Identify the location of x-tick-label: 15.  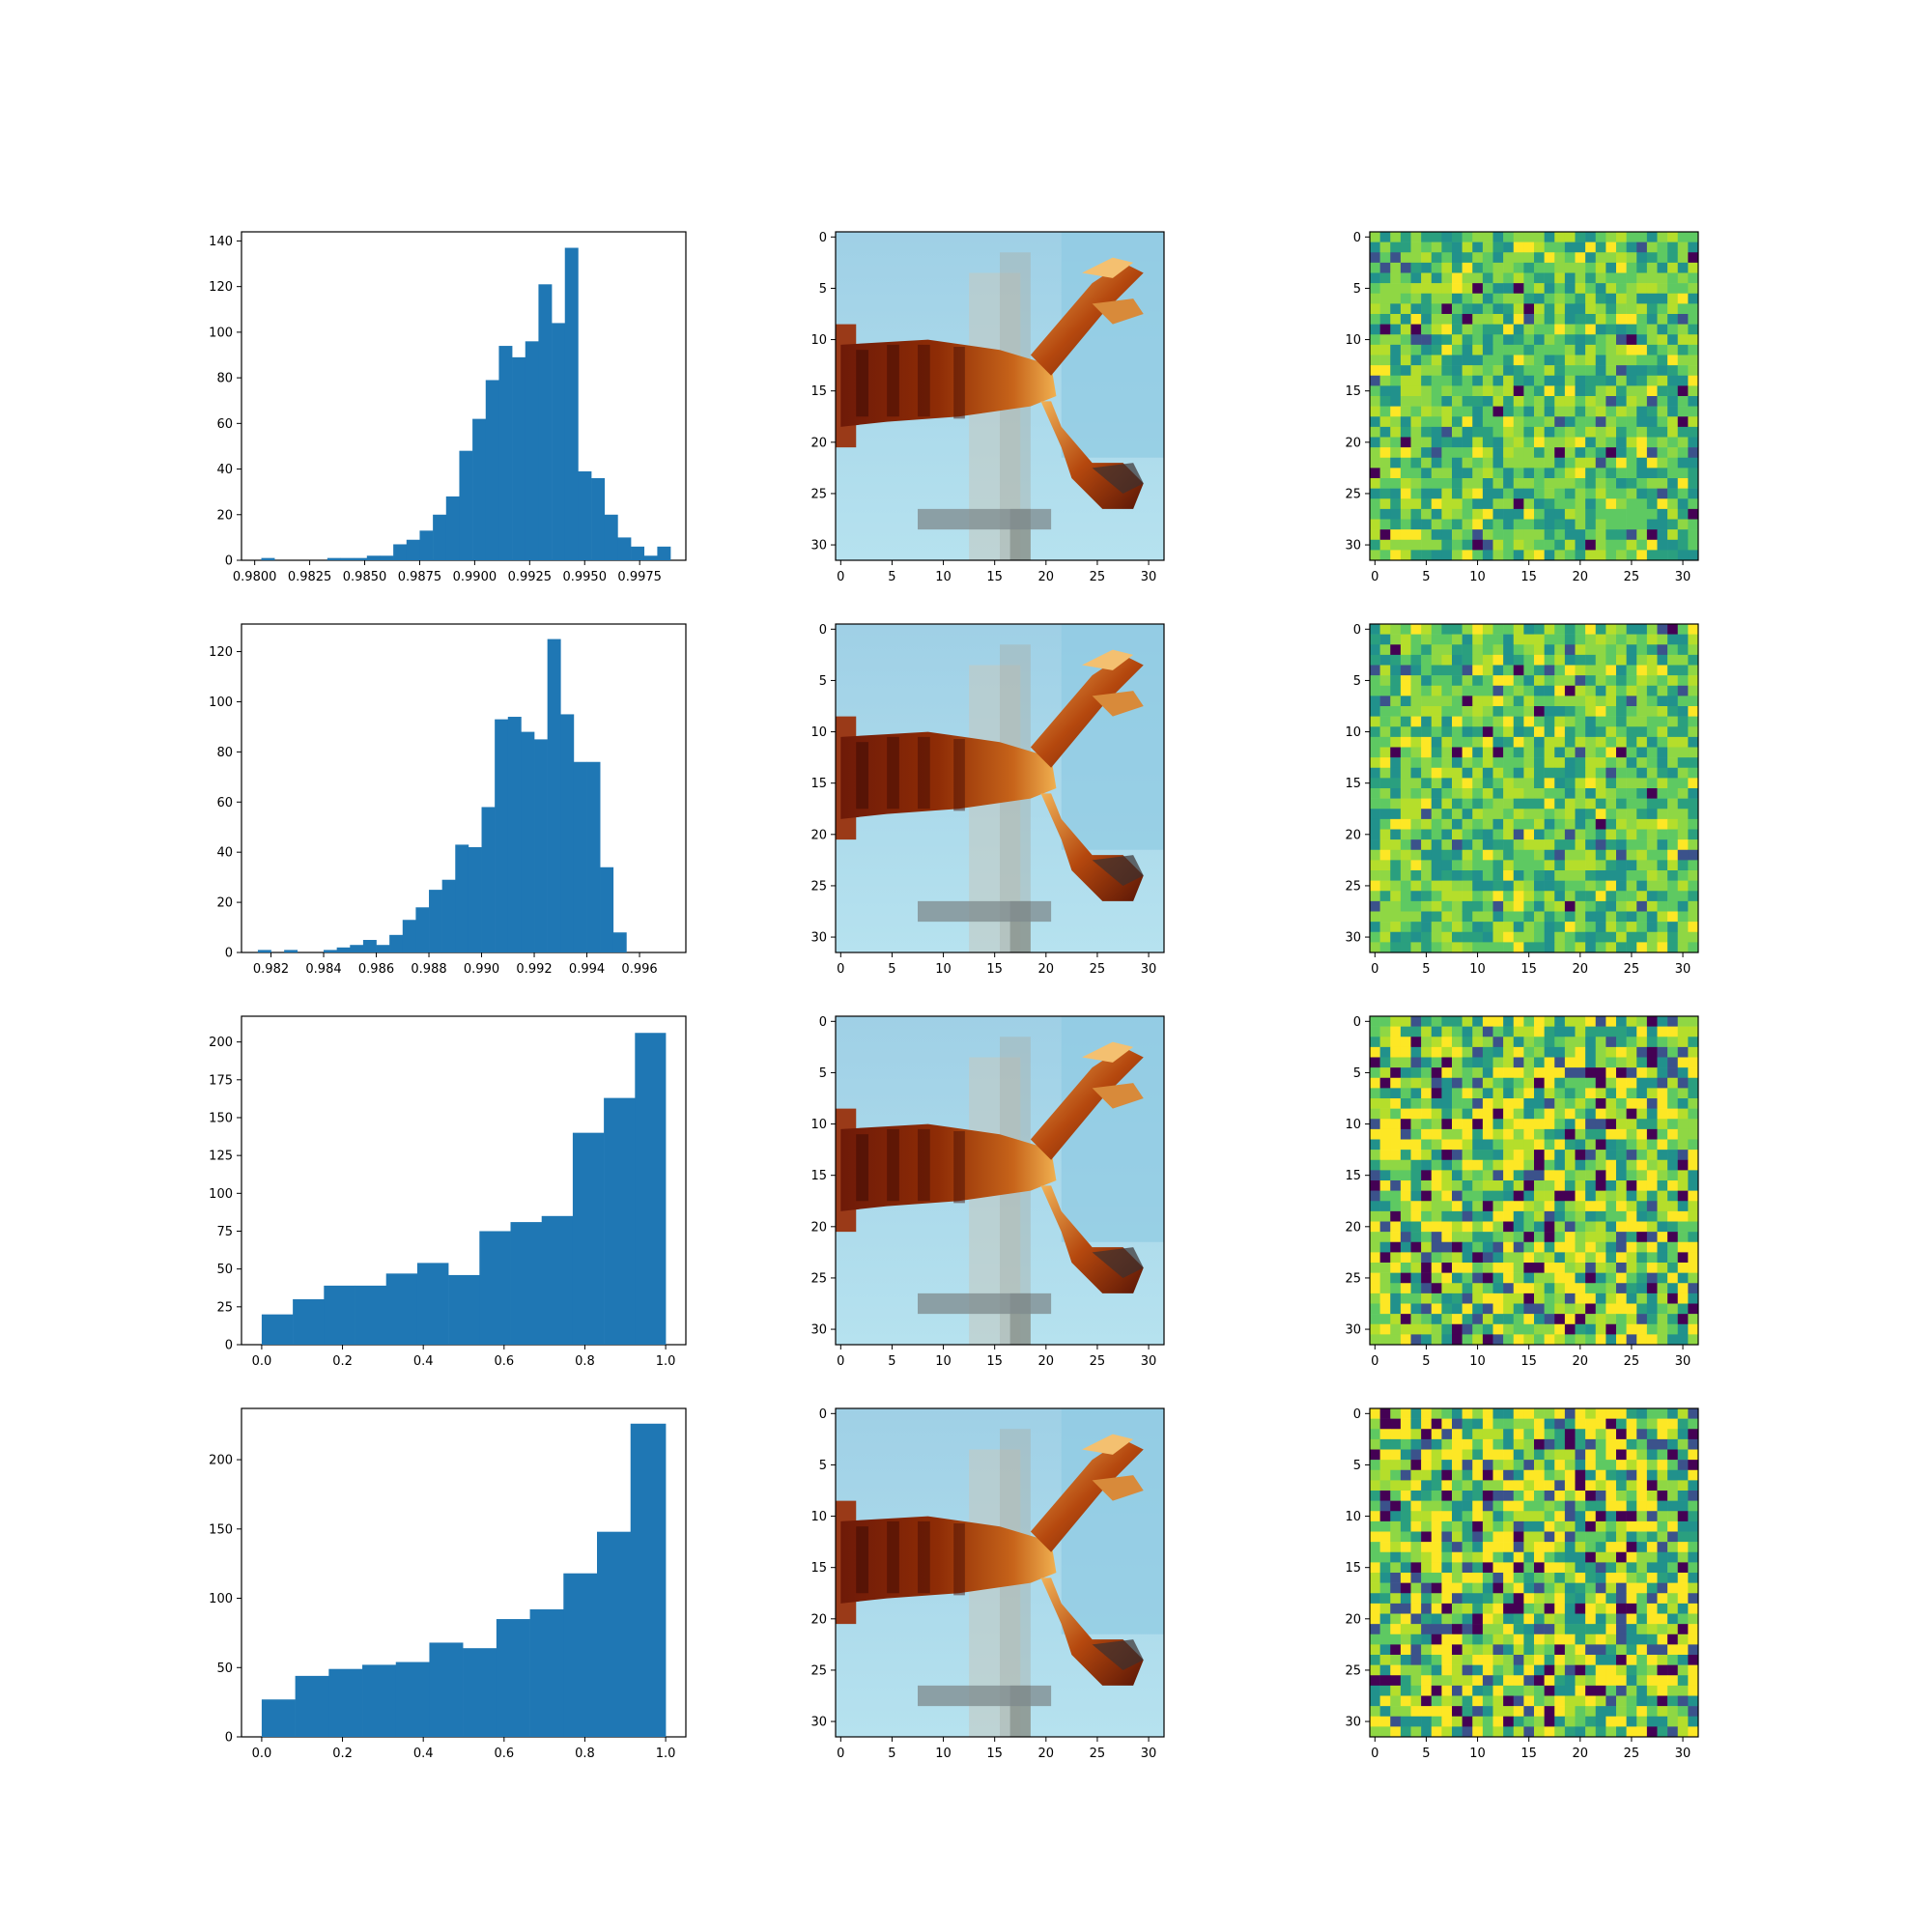
(995, 969).